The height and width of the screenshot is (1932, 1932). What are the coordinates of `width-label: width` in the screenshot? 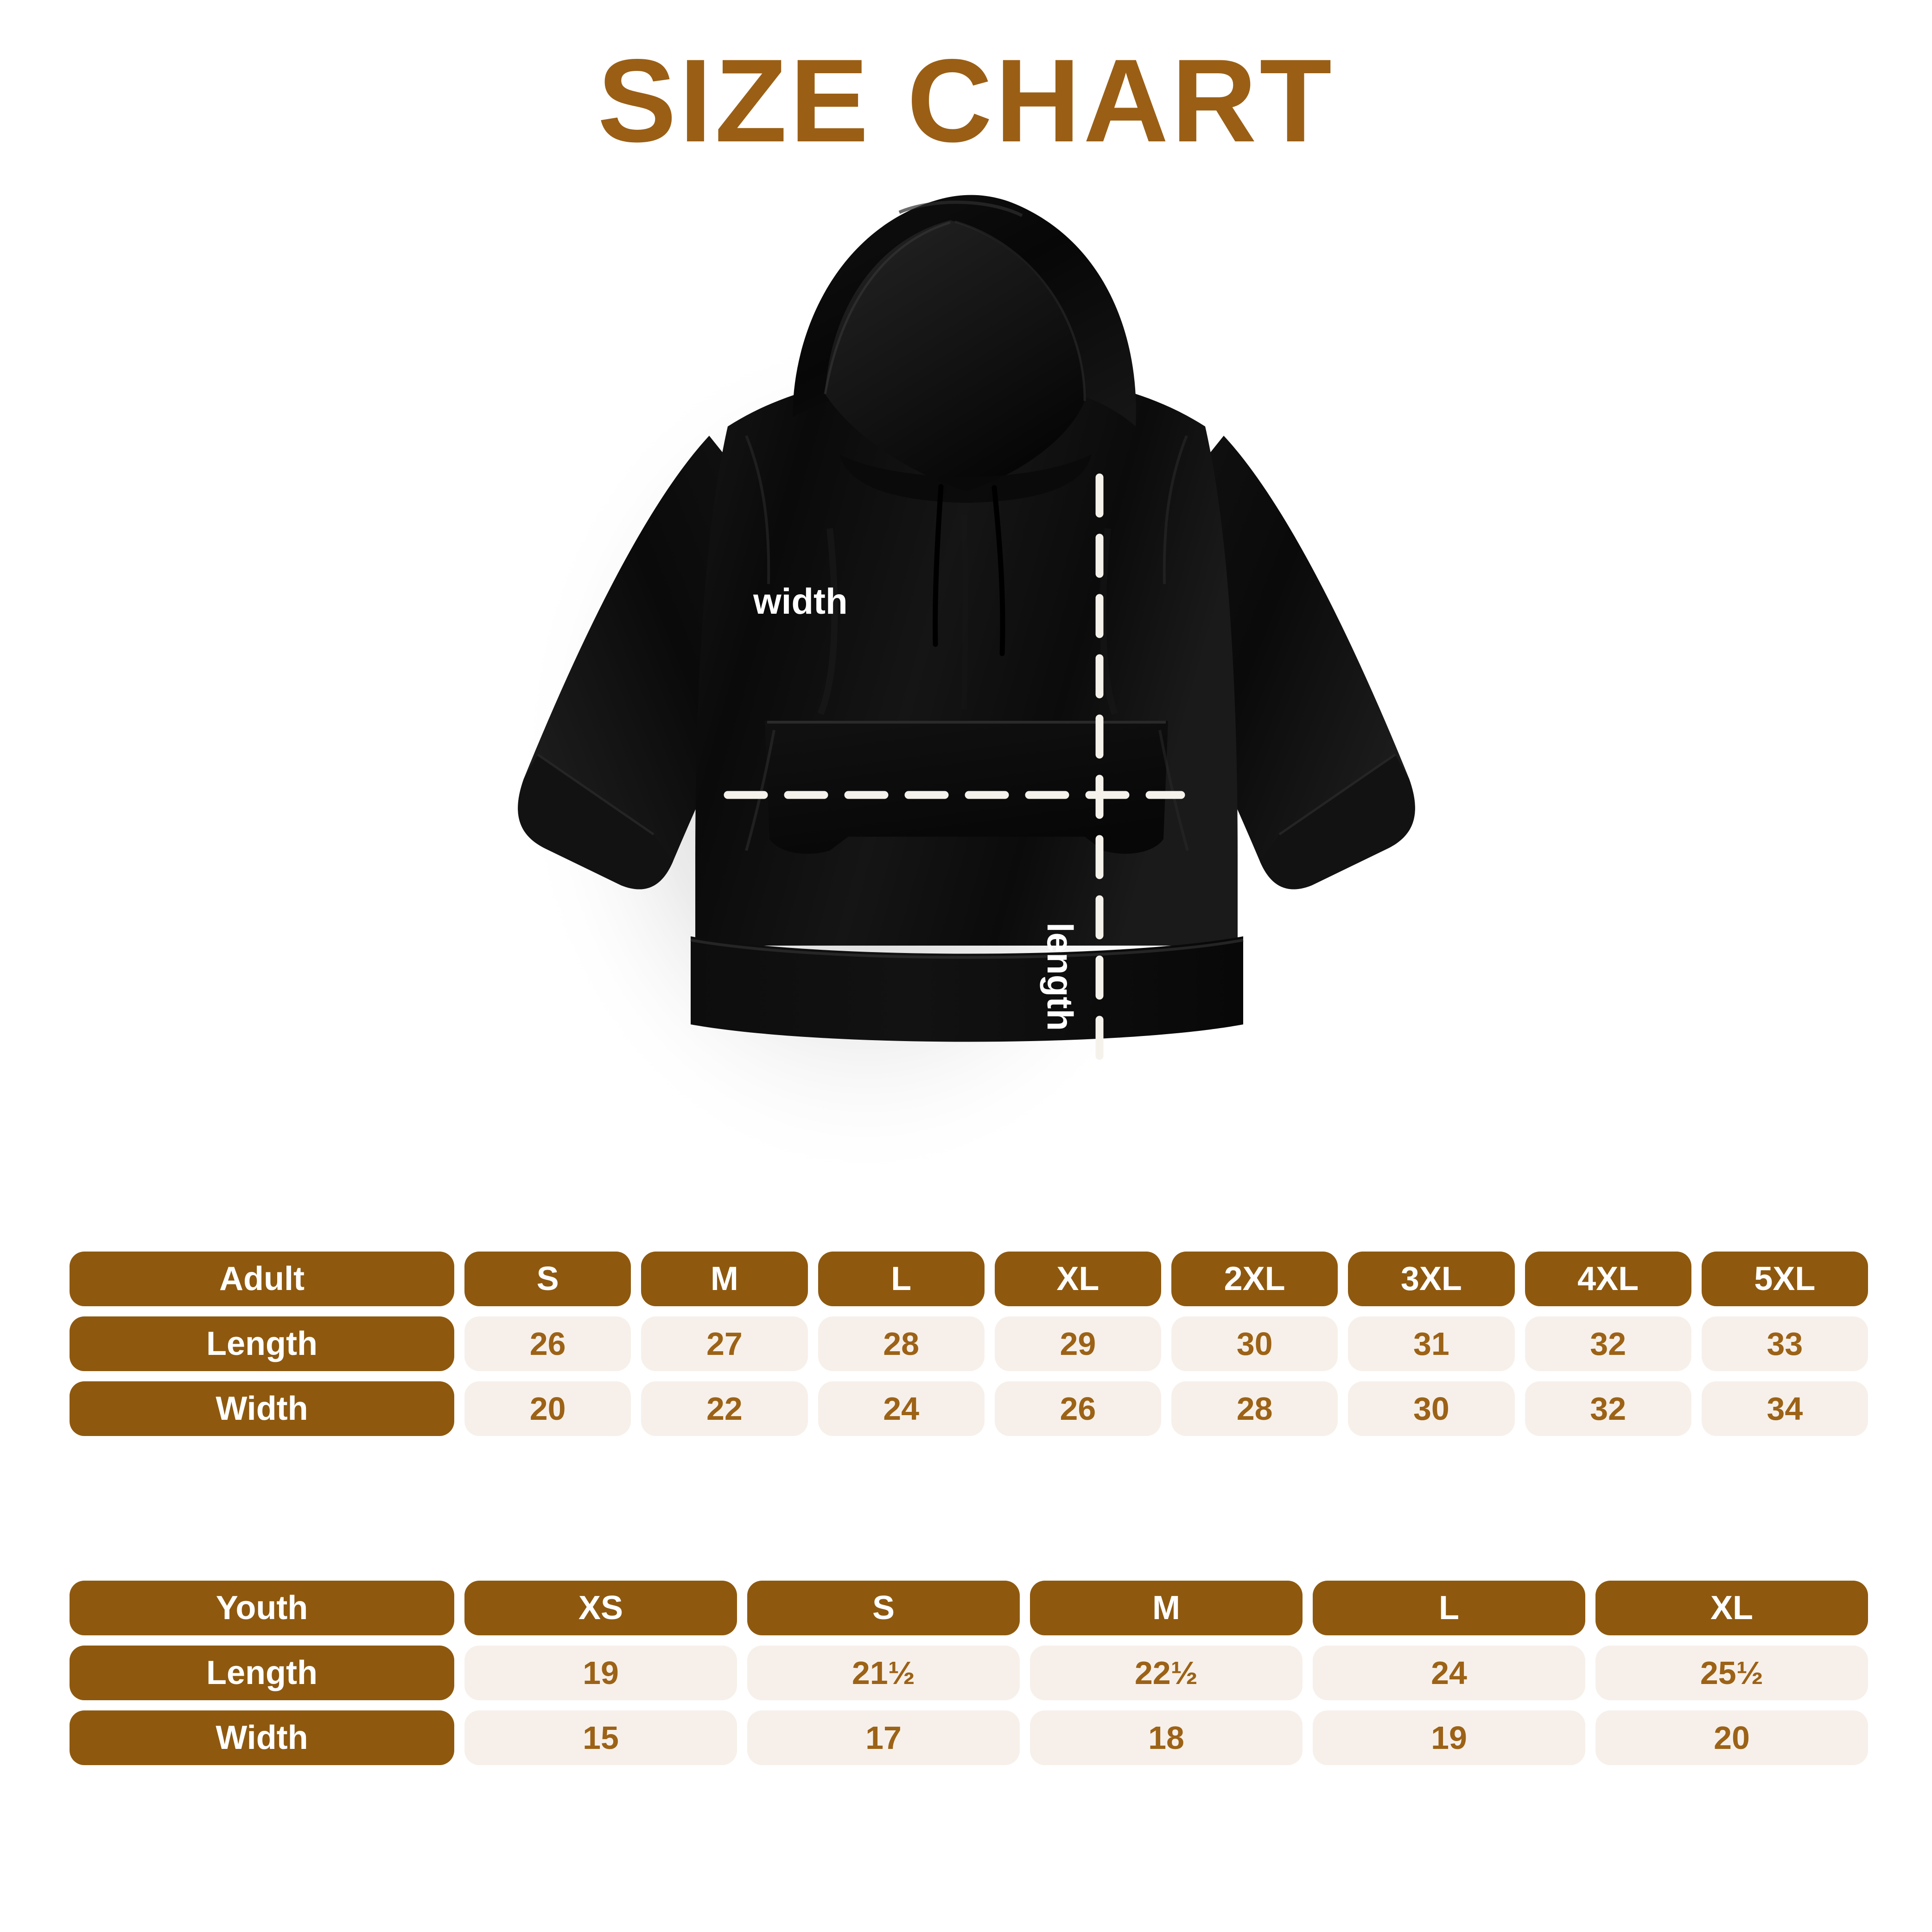 It's located at (800, 601).